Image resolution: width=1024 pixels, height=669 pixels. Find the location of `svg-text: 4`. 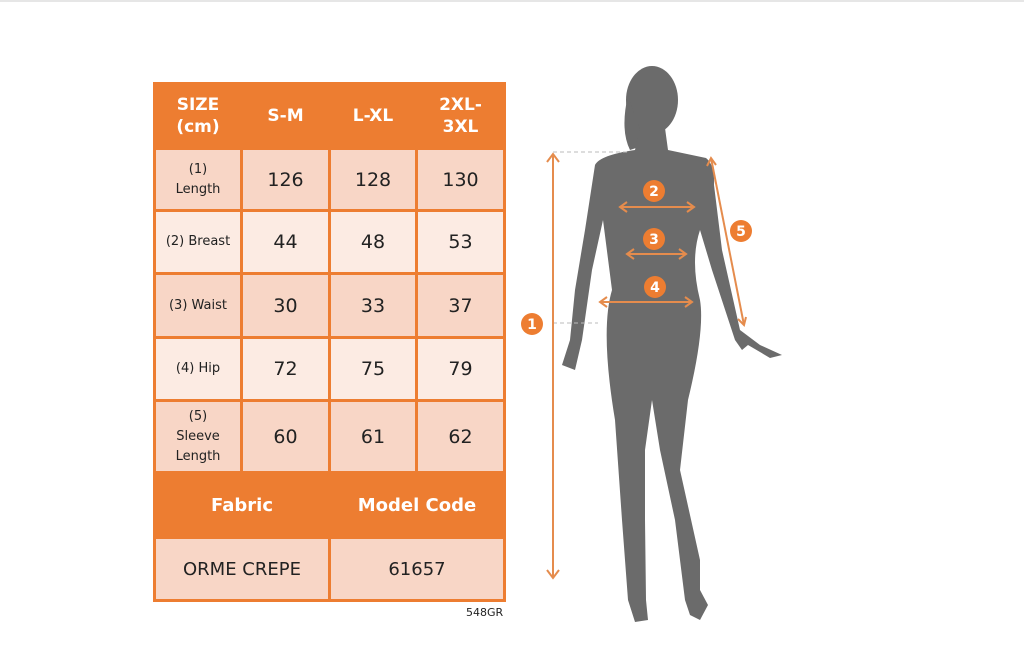

svg-text: 4 is located at coordinates (655, 288).